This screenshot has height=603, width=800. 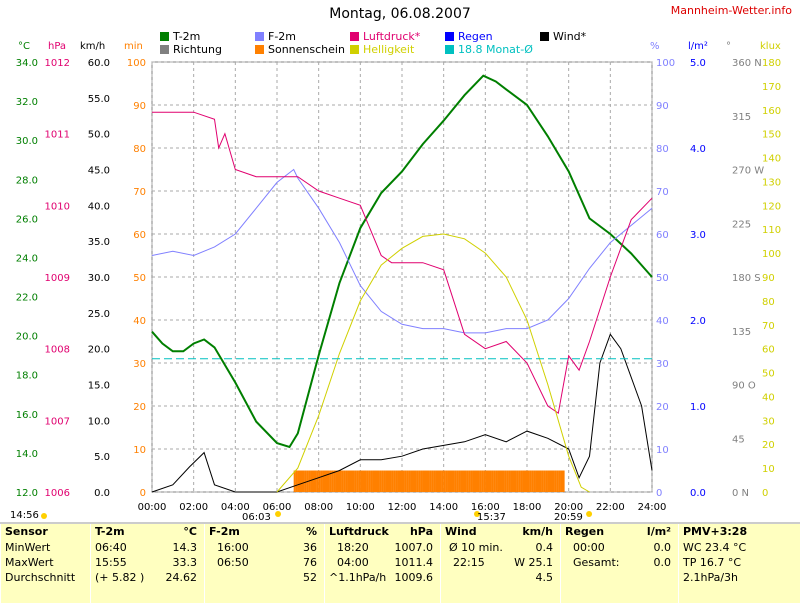 I want to click on y-tick-label-kmh: 55.0, so click(x=99, y=99).